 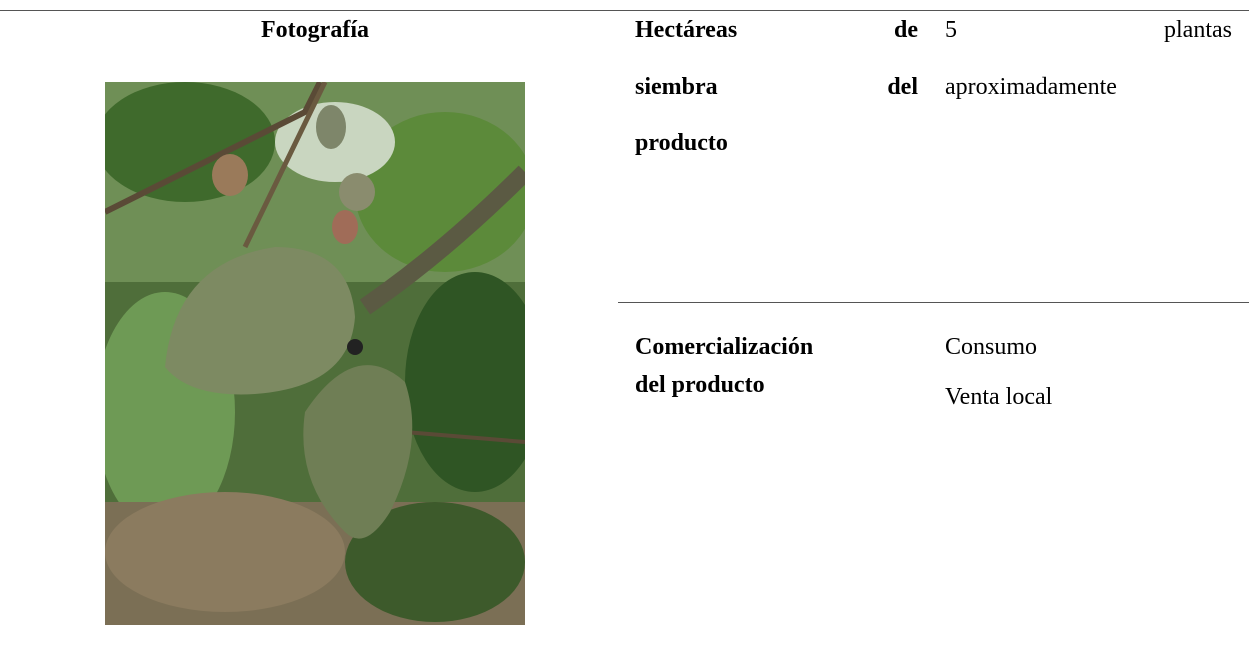 What do you see at coordinates (624, 10) in the screenshot?
I see `top-rule` at bounding box center [624, 10].